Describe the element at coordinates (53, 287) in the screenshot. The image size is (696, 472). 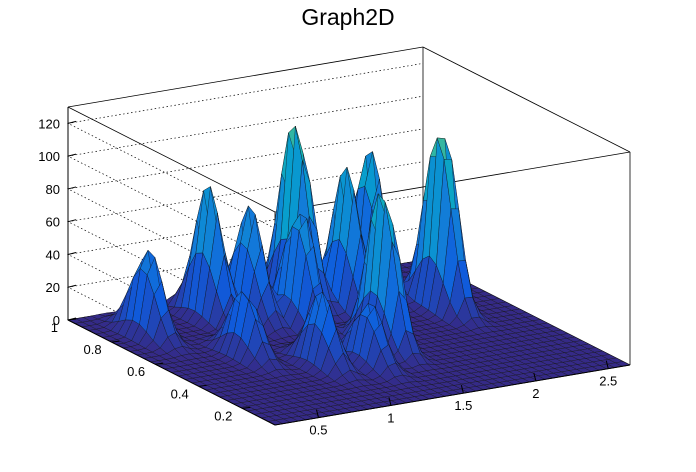
I see `z-tick-label: 20` at that location.